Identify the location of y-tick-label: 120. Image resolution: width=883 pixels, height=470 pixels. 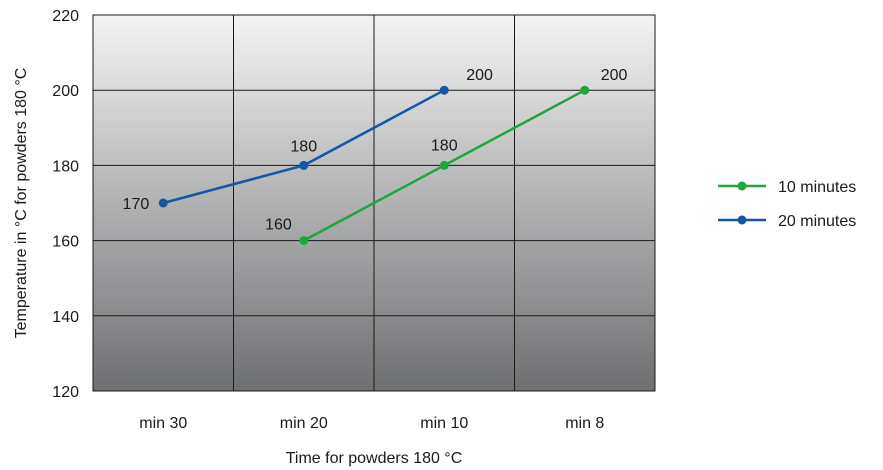
(65, 392).